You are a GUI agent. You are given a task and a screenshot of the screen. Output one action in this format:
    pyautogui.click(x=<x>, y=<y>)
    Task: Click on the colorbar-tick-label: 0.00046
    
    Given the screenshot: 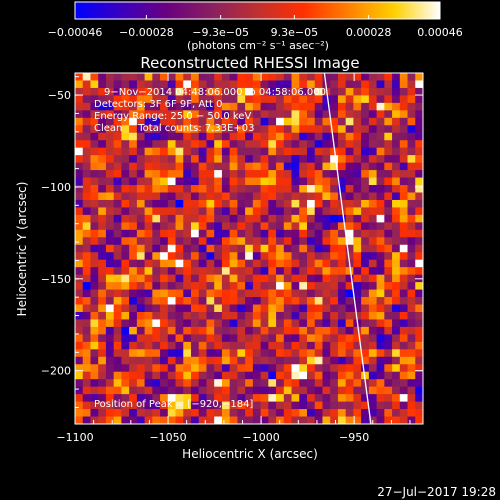 What is the action you would take?
    pyautogui.click(x=440, y=32)
    